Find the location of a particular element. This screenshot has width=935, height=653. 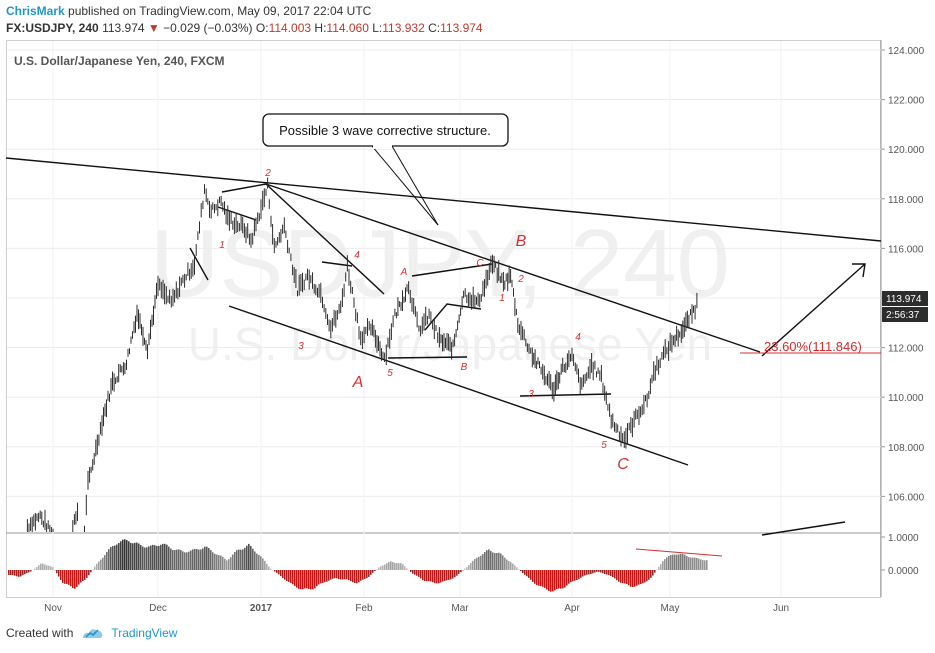

author-link: ChrisMark is located at coordinates (35, 11).